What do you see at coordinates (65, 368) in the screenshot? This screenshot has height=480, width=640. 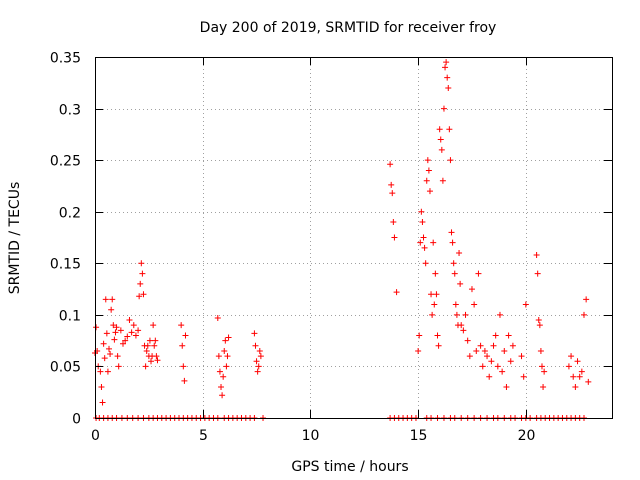 I see `y-tick-label: 0.05` at bounding box center [65, 368].